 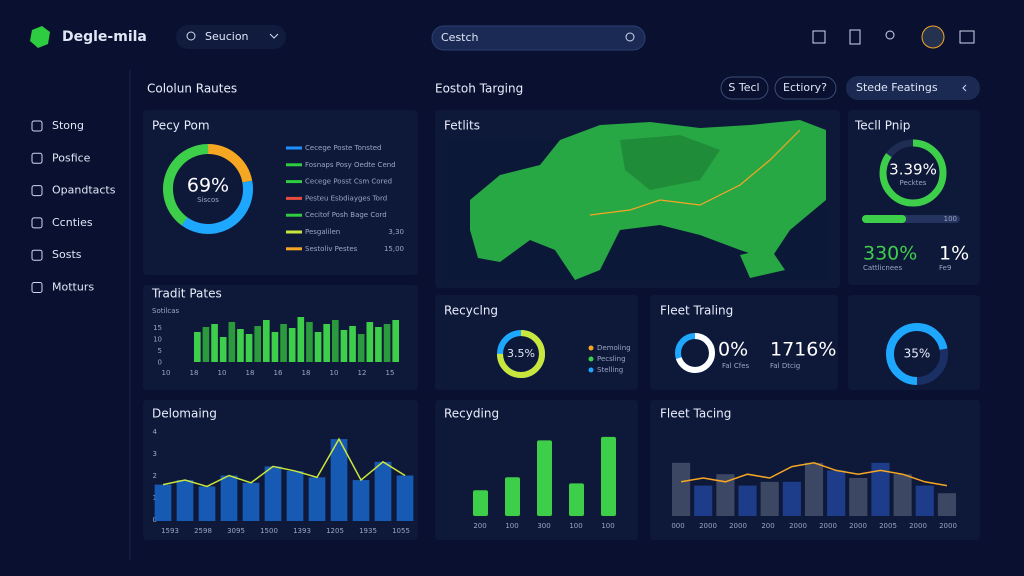 I want to click on x-tick-label: 1500, so click(x=269, y=531).